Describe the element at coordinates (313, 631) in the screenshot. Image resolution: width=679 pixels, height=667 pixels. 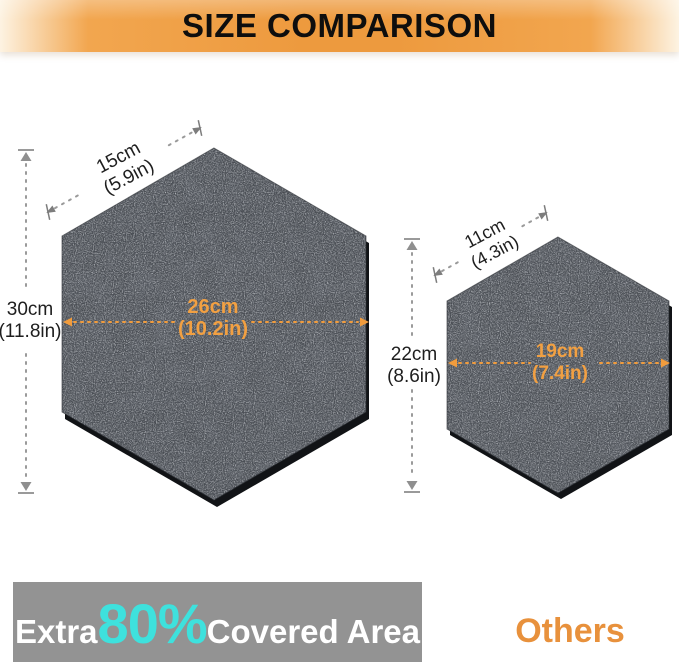
I see `covered-area-label: Covered Area` at that location.